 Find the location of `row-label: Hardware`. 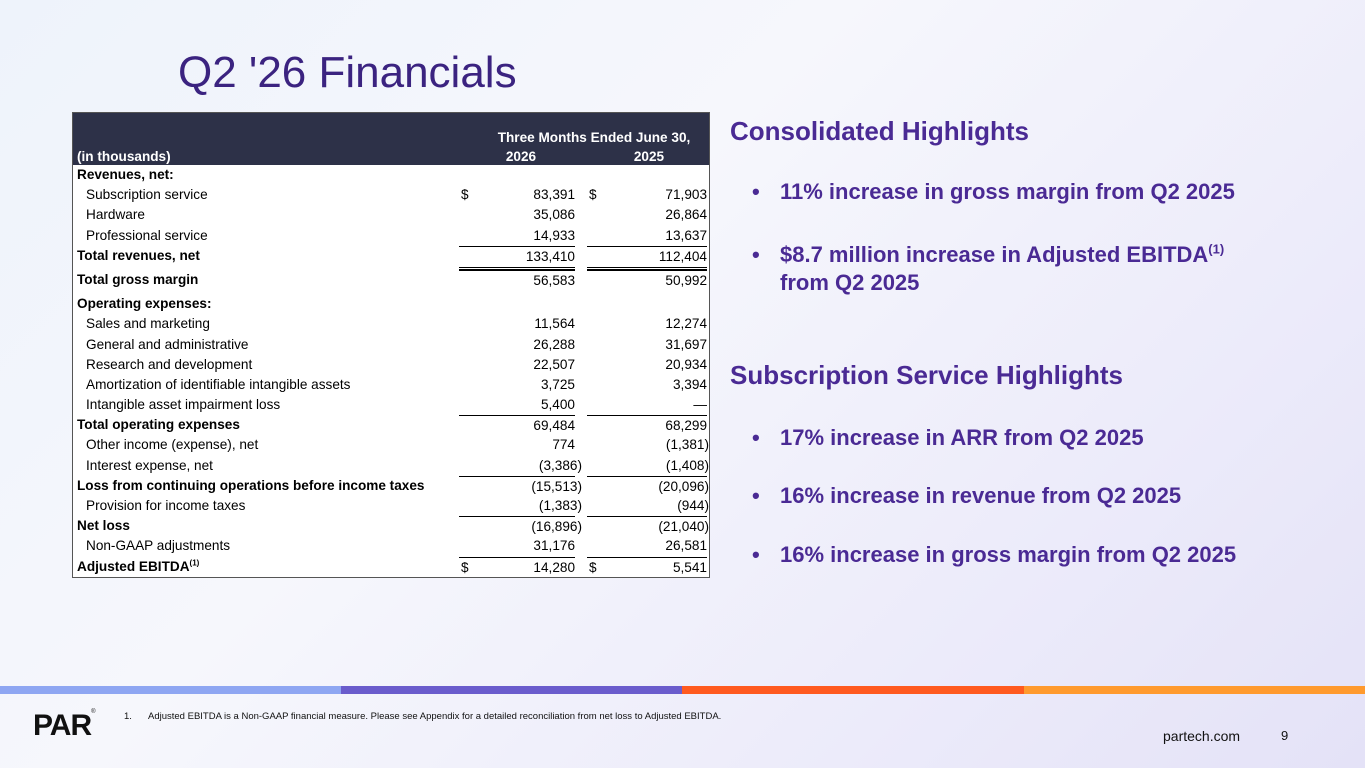

row-label: Hardware is located at coordinates (115, 215).